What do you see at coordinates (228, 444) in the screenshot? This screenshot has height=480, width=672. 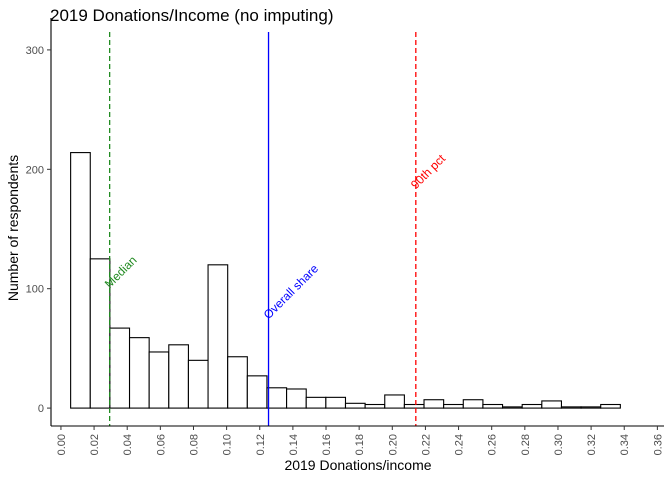 I see `x-tick-label: 0.10` at bounding box center [228, 444].